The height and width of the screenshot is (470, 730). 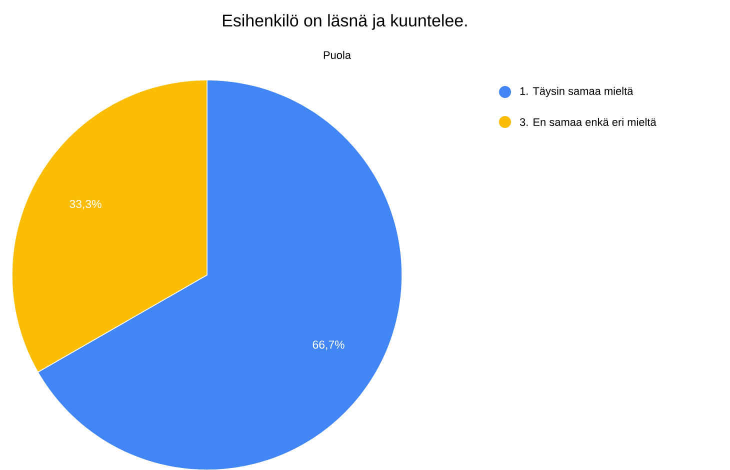 What do you see at coordinates (338, 55) in the screenshot?
I see `chart-subtitle: Puola` at bounding box center [338, 55].